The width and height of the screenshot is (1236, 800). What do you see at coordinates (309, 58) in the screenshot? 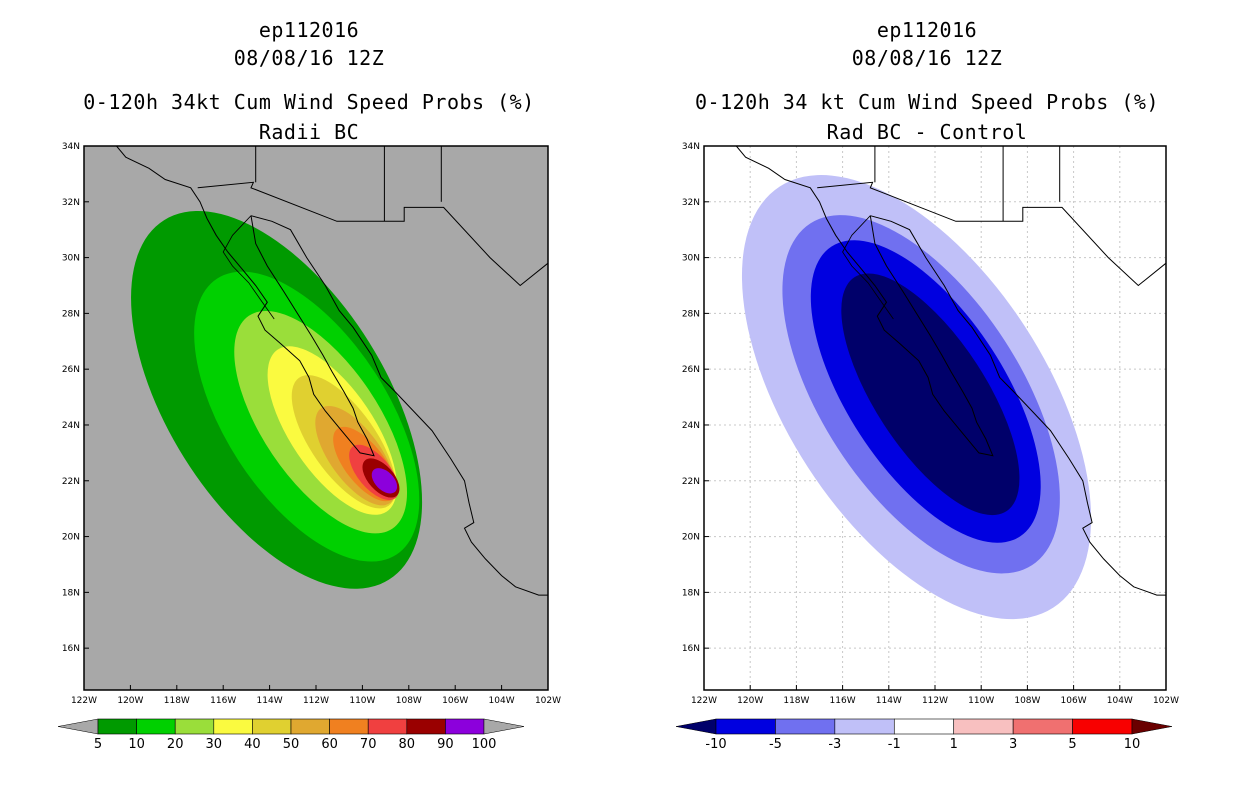
I see `left-datetime: 08/08/16 12Z` at bounding box center [309, 58].